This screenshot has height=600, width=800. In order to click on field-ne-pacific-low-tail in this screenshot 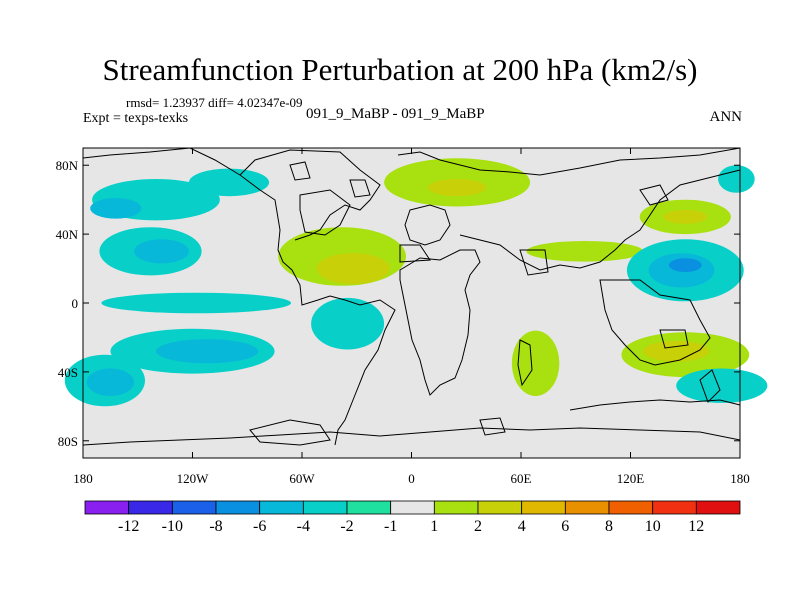, I will do `click(116, 208)`.